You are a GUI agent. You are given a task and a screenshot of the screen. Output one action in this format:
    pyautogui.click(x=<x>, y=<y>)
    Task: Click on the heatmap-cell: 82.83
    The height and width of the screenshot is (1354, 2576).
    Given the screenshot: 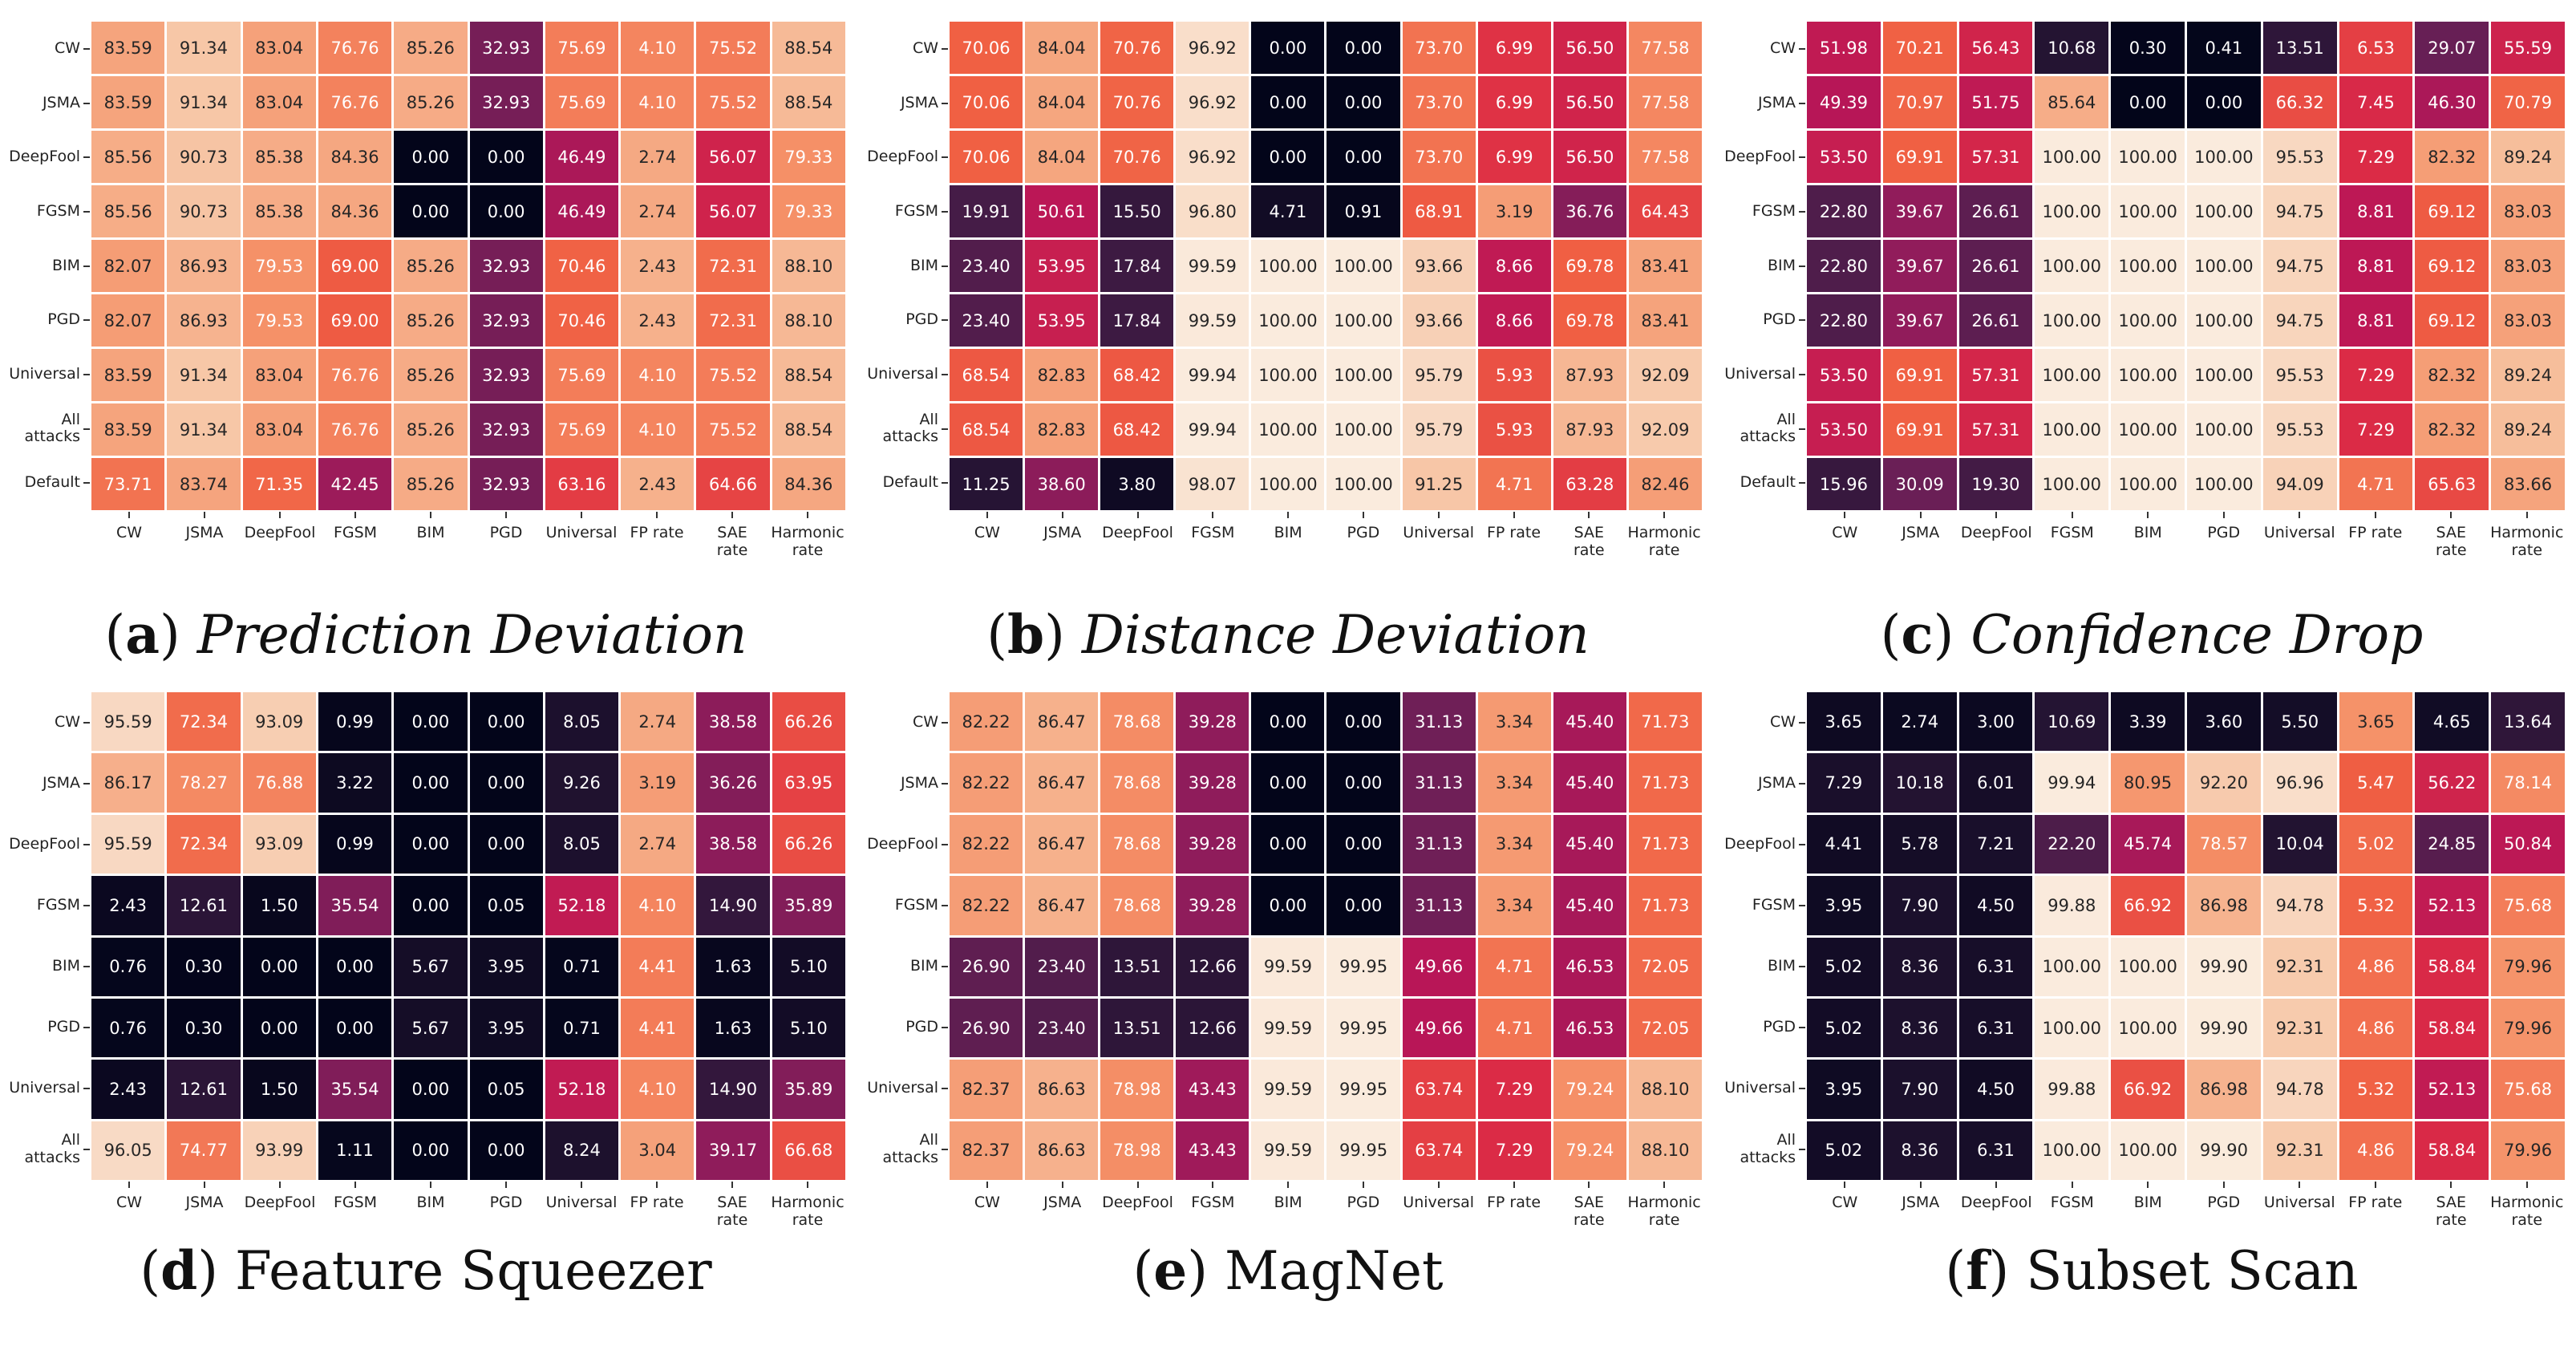 What is the action you would take?
    pyautogui.click(x=1062, y=429)
    